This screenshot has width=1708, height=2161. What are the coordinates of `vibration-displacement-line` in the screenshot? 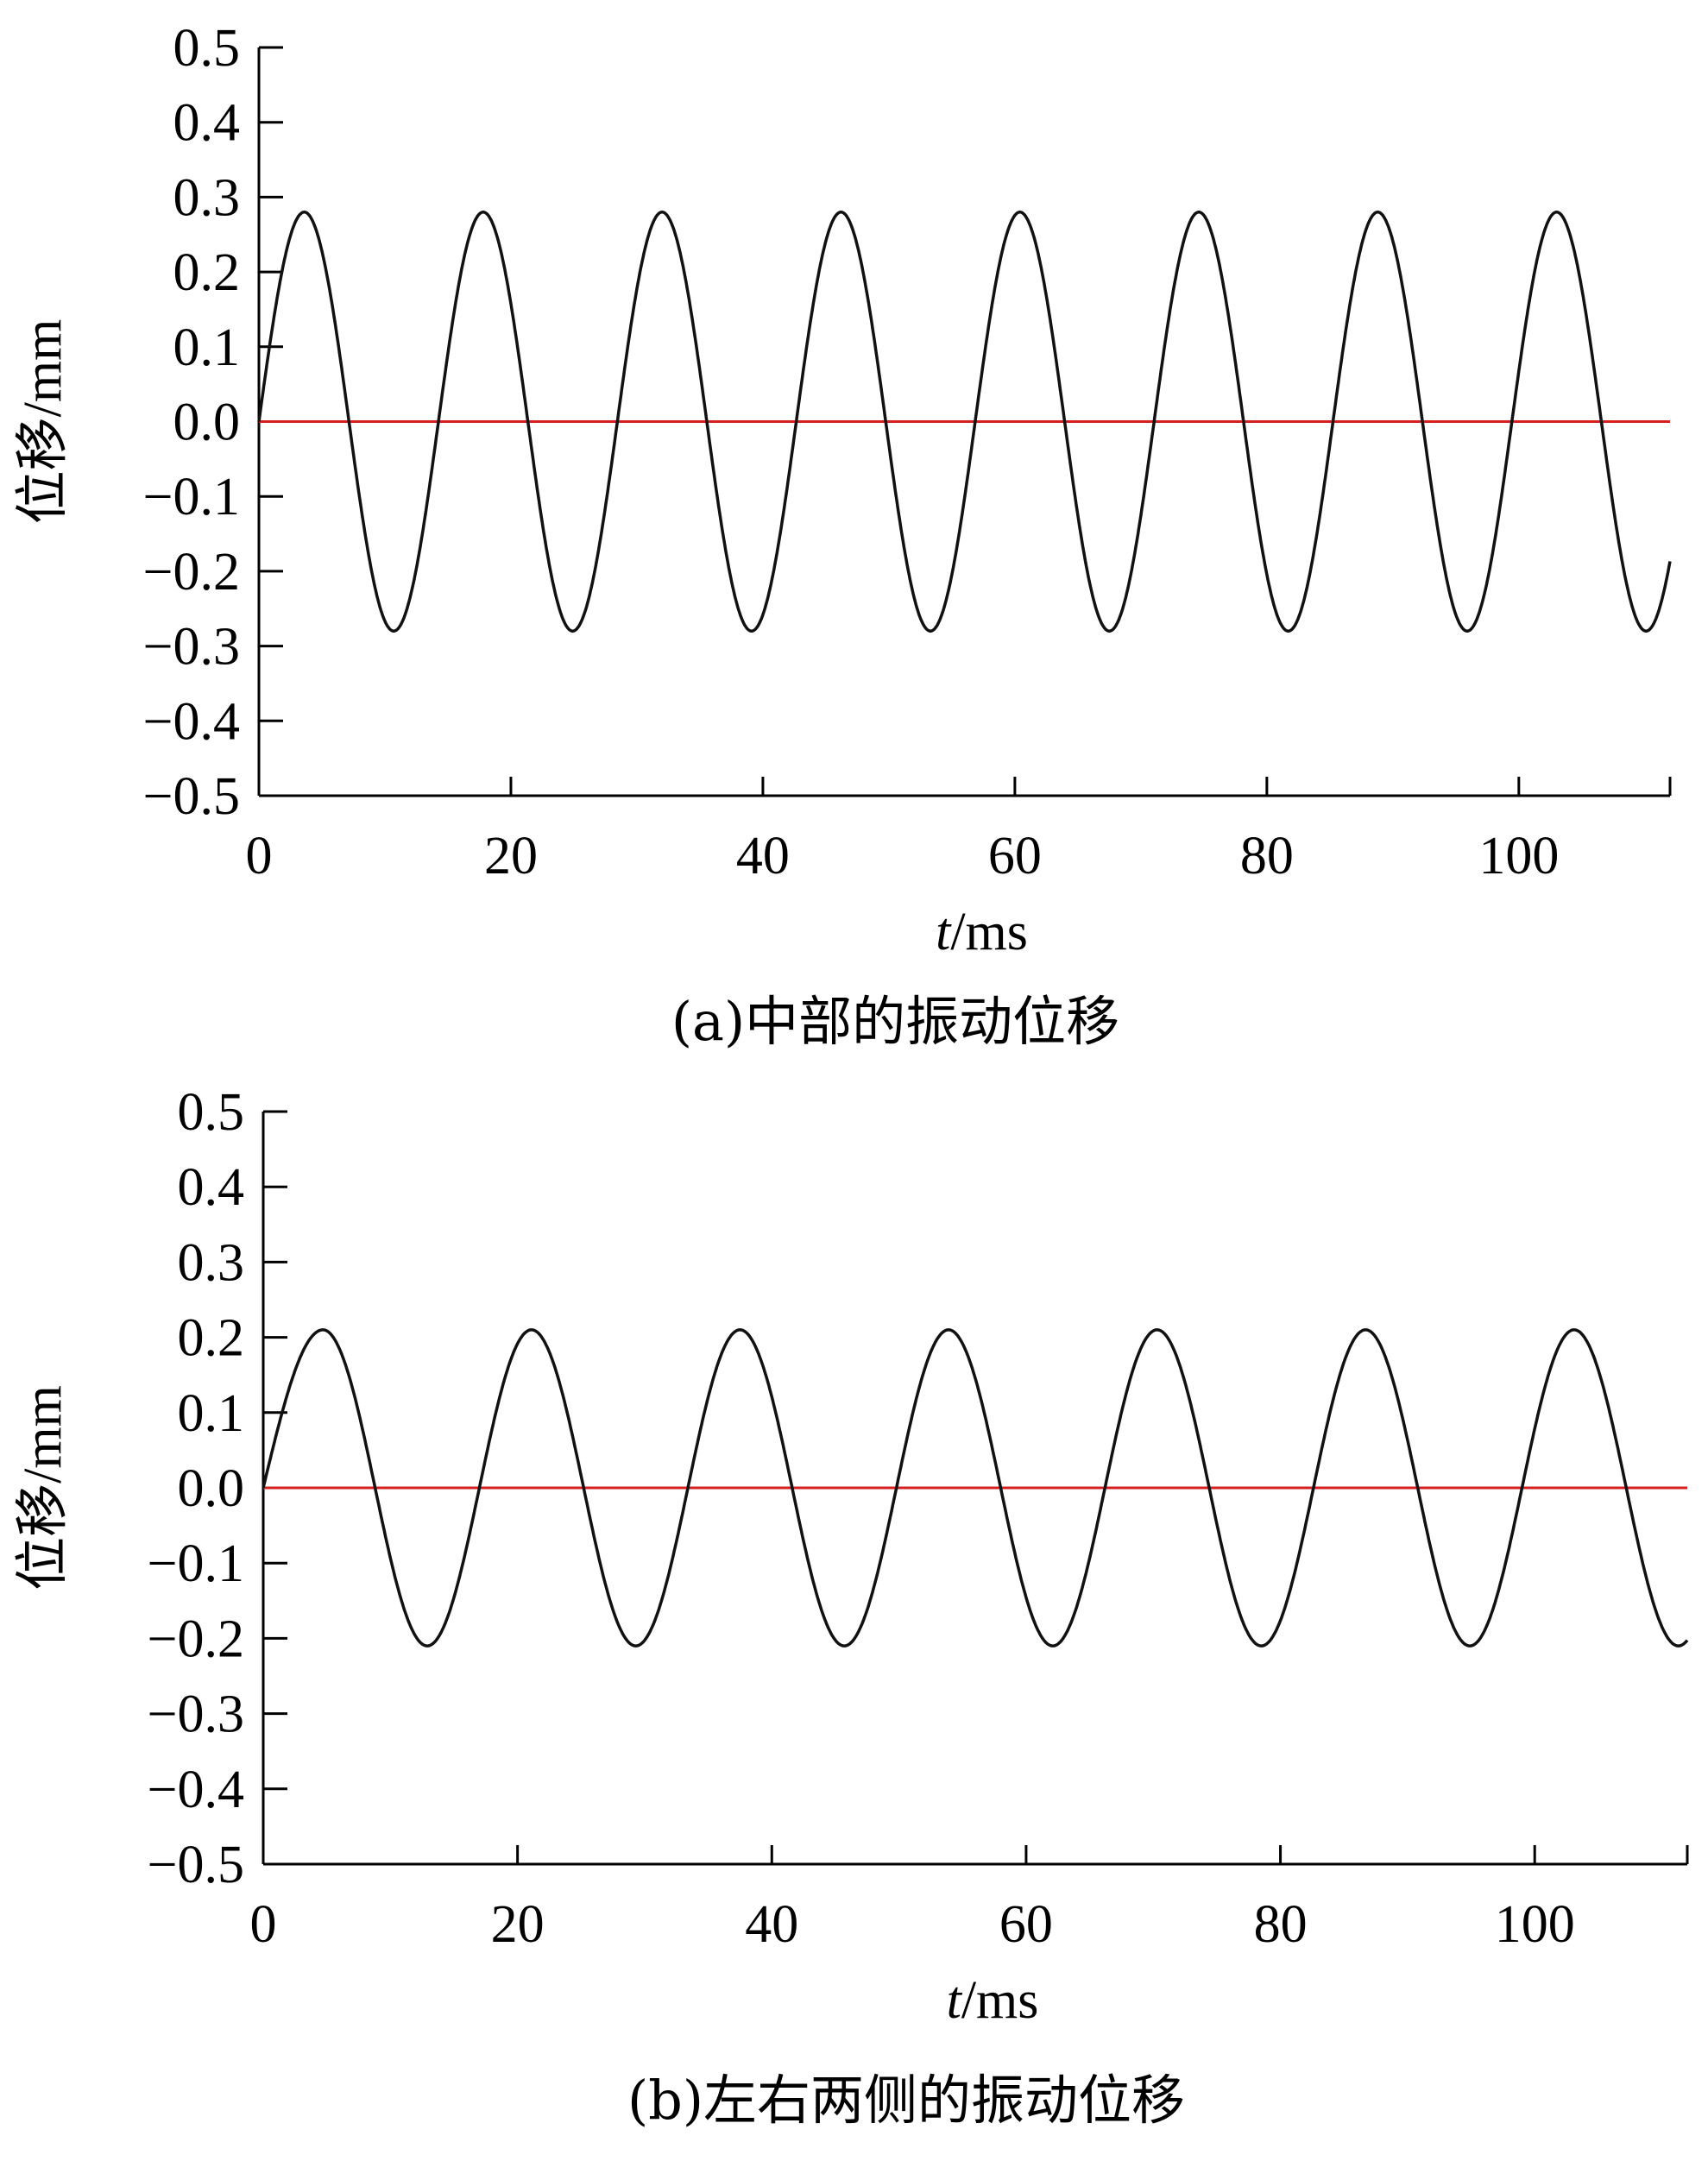 It's located at (975, 1488).